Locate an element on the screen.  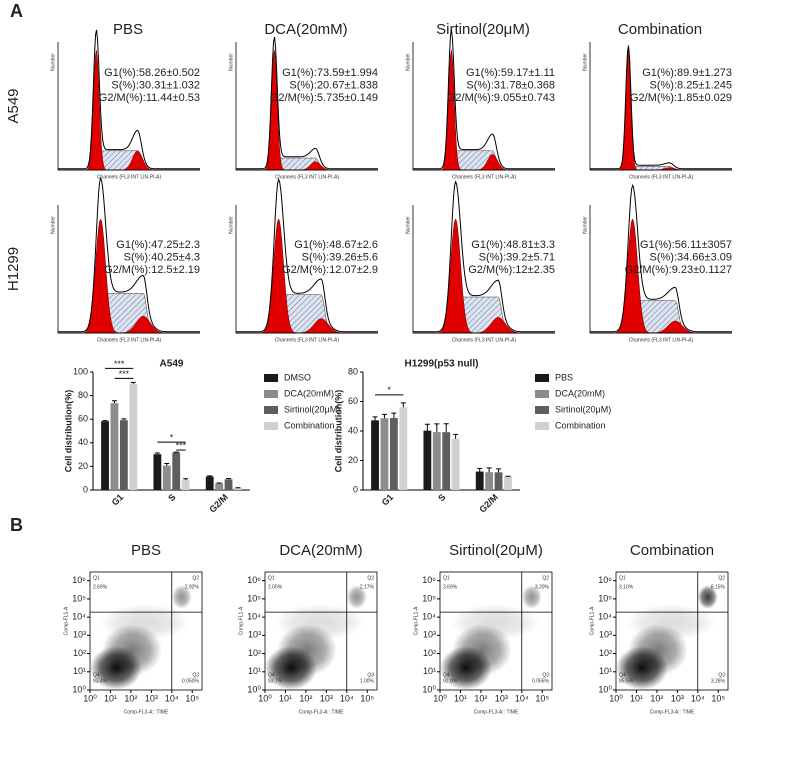
quadrant-percent: 93.4% is located at coordinates (100, 681).